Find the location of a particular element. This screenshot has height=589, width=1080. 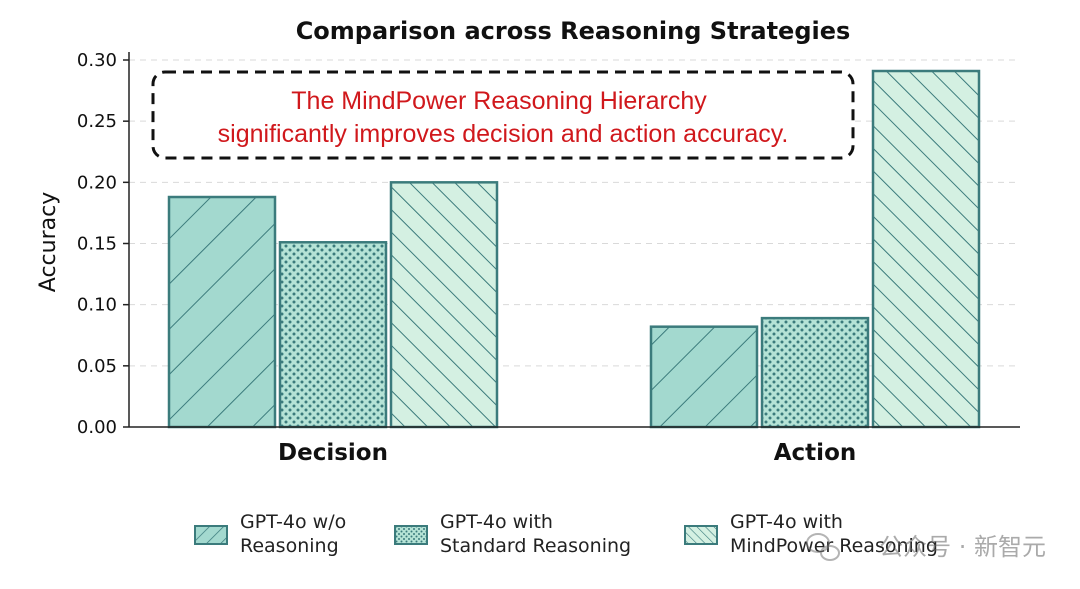

watermark: 公众号 · 新智元 is located at coordinates (926, 547).